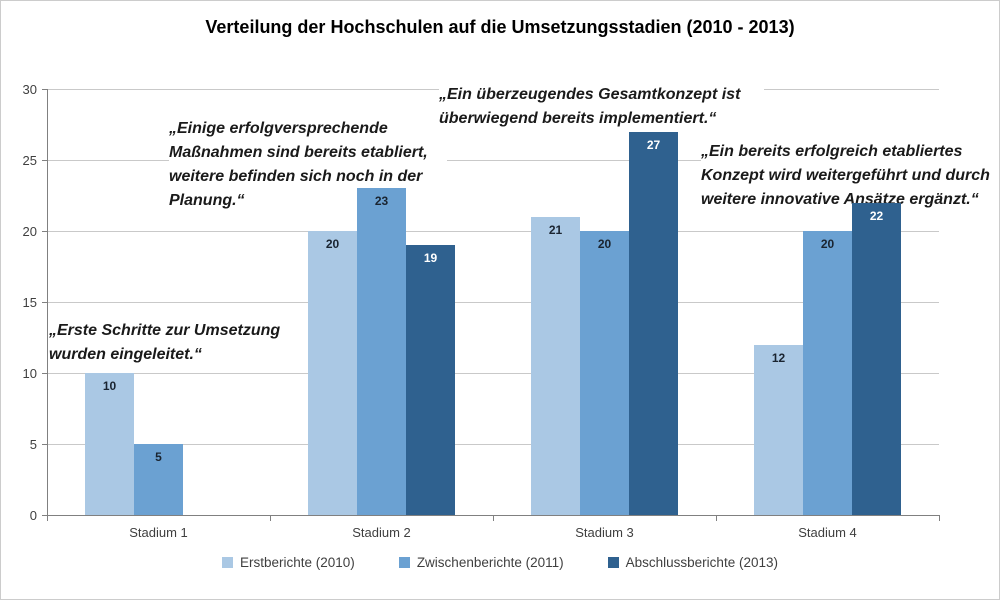  What do you see at coordinates (381, 201) in the screenshot?
I see `bar-value-label: 23` at bounding box center [381, 201].